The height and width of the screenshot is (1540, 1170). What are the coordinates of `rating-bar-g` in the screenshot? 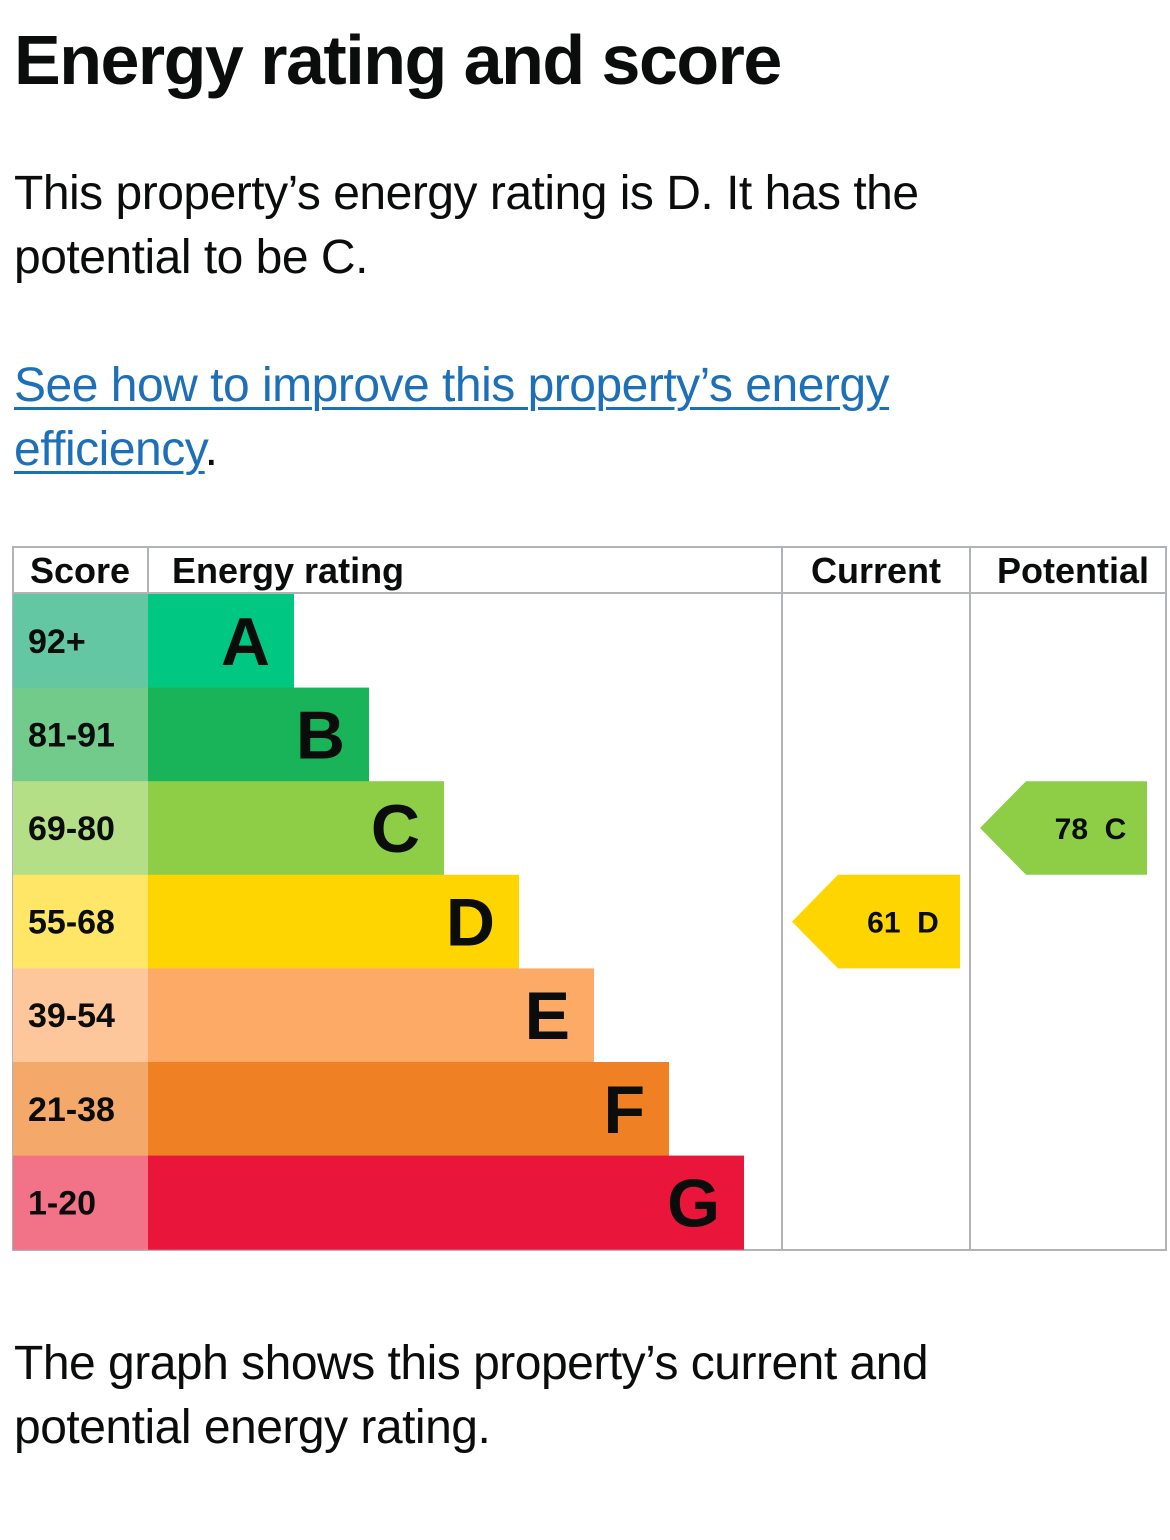 It's located at (446, 1202).